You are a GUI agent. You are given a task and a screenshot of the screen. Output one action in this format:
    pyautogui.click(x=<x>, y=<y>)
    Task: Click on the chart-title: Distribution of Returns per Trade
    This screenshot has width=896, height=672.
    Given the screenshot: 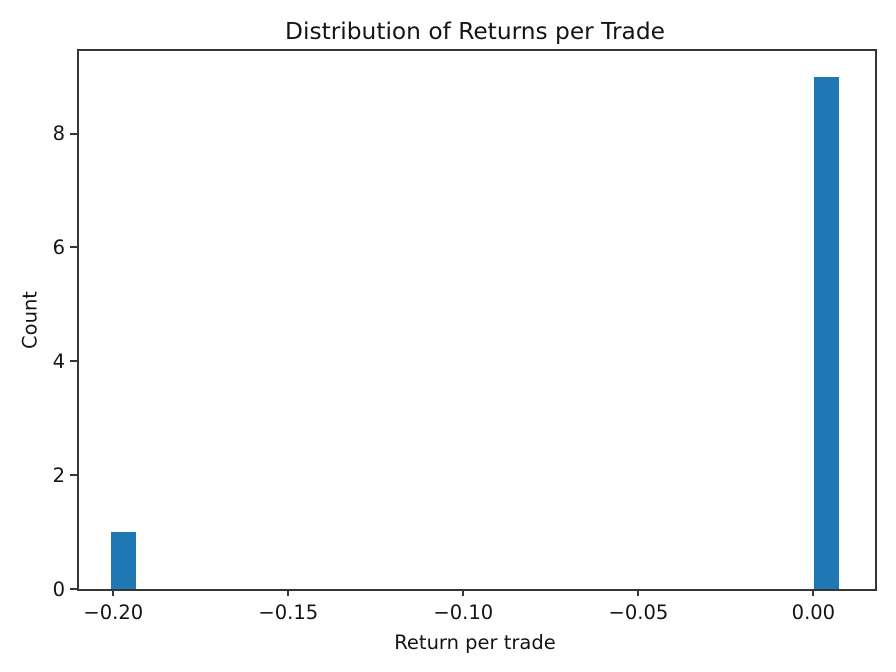 What is the action you would take?
    pyautogui.click(x=475, y=31)
    